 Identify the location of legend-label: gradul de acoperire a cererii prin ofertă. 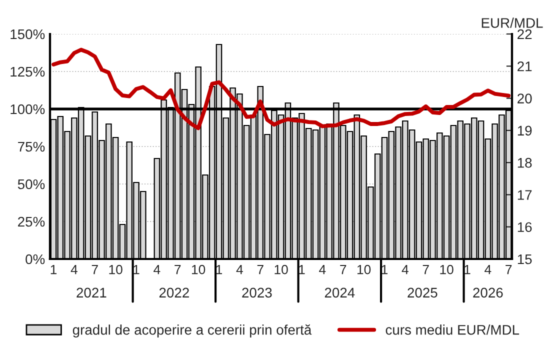
(192, 331).